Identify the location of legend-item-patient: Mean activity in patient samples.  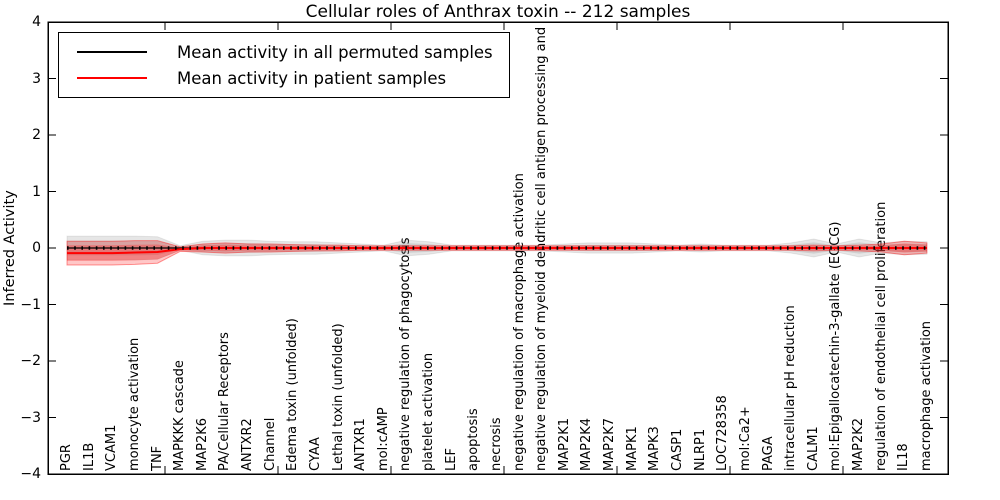
(293, 78).